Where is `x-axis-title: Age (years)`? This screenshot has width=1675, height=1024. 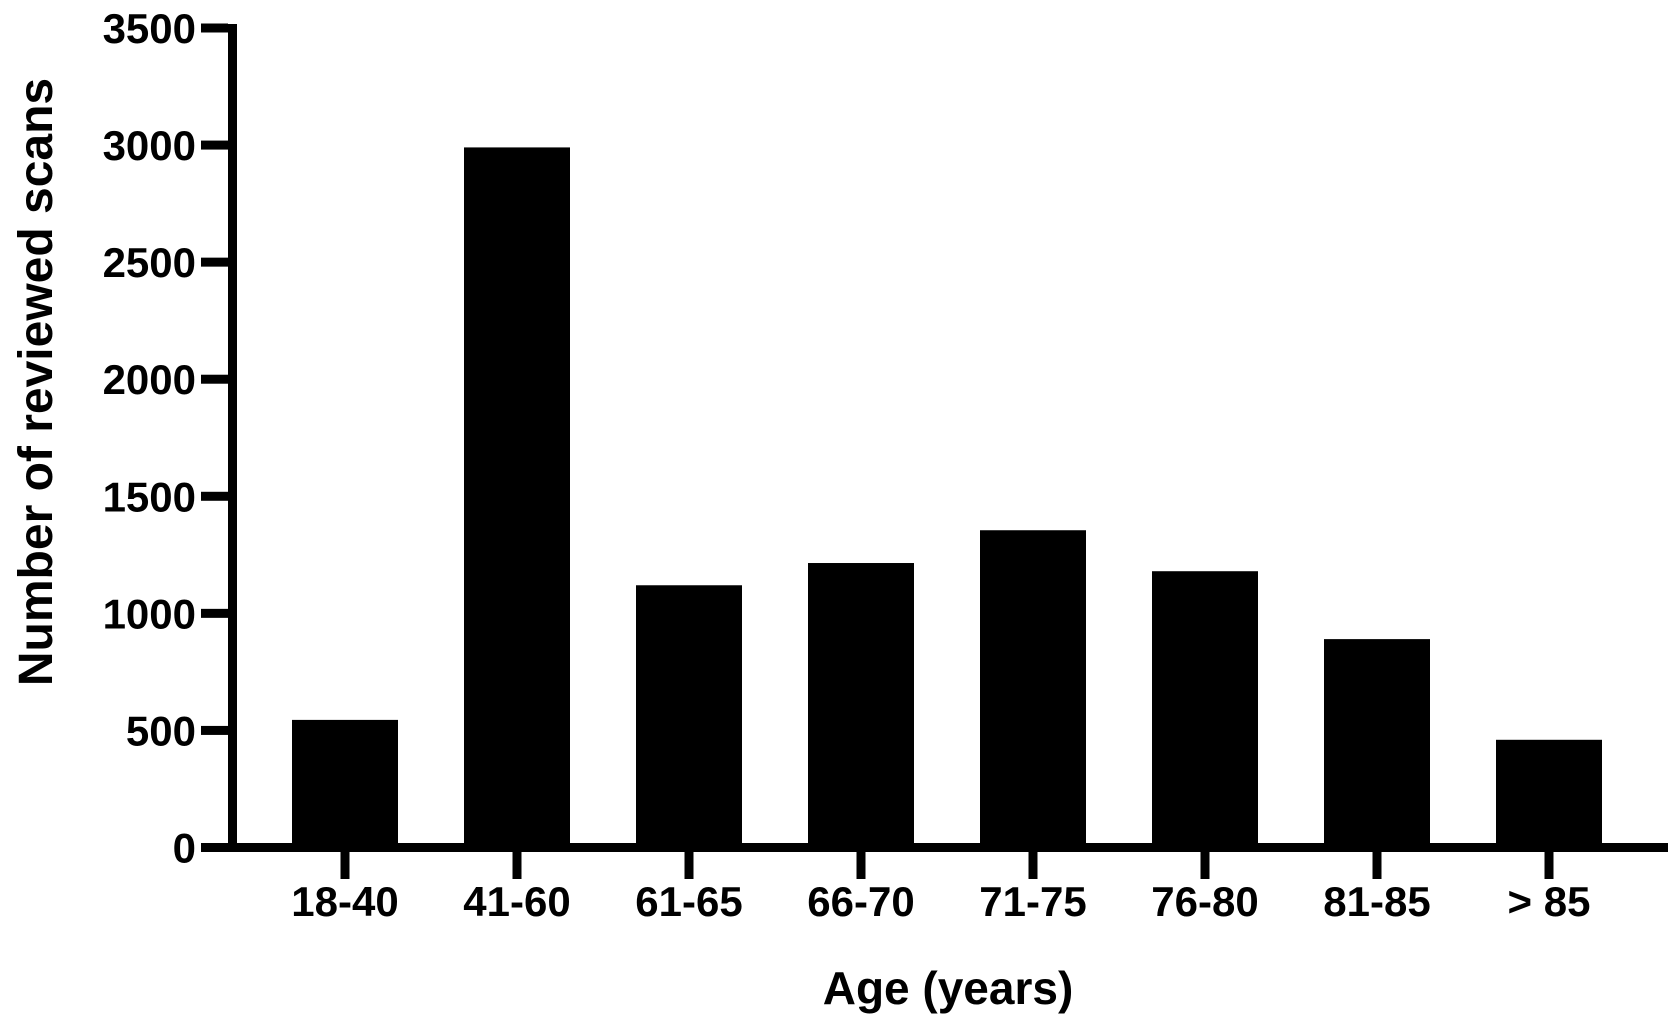
x-axis-title: Age (years) is located at coordinates (948, 988).